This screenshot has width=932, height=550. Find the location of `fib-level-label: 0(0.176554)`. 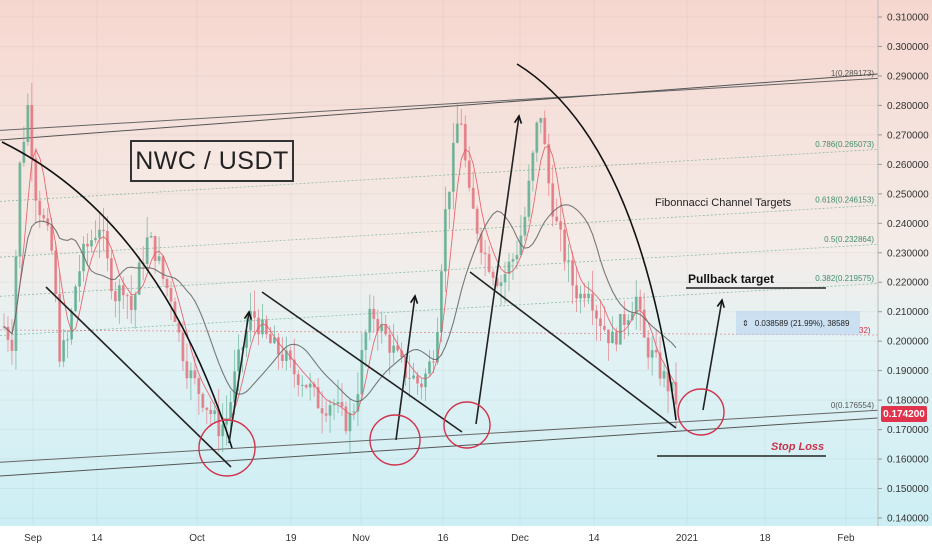

fib-level-label: 0(0.176554) is located at coordinates (852, 405).